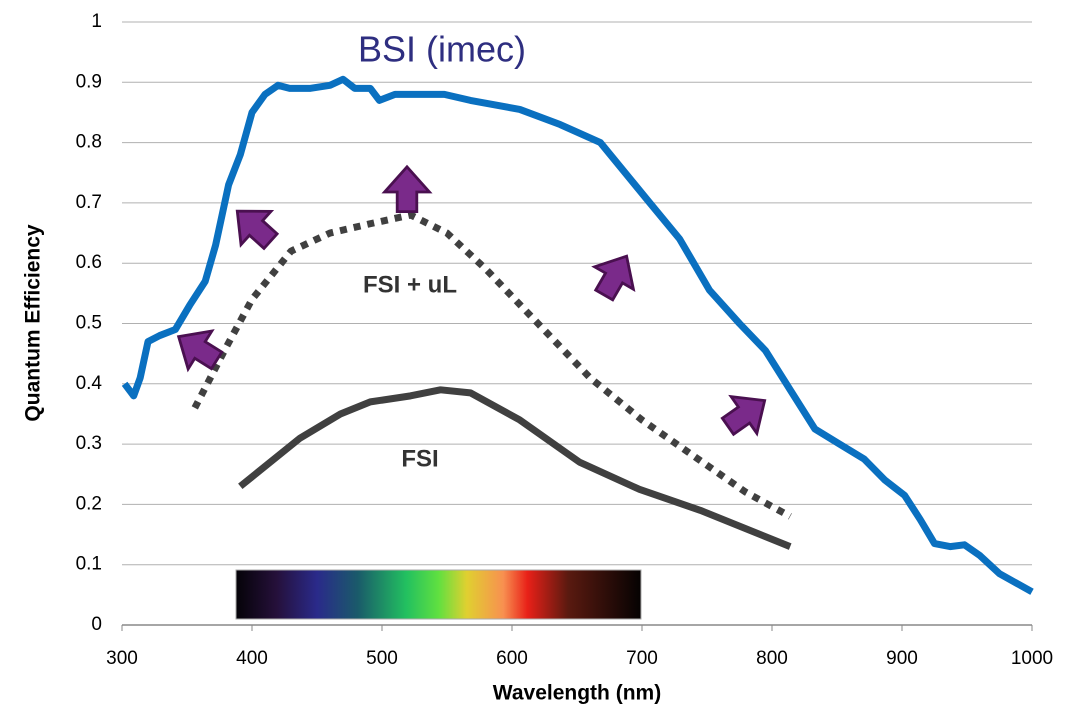  Describe the element at coordinates (515, 468) in the screenshot. I see `series-line` at that location.